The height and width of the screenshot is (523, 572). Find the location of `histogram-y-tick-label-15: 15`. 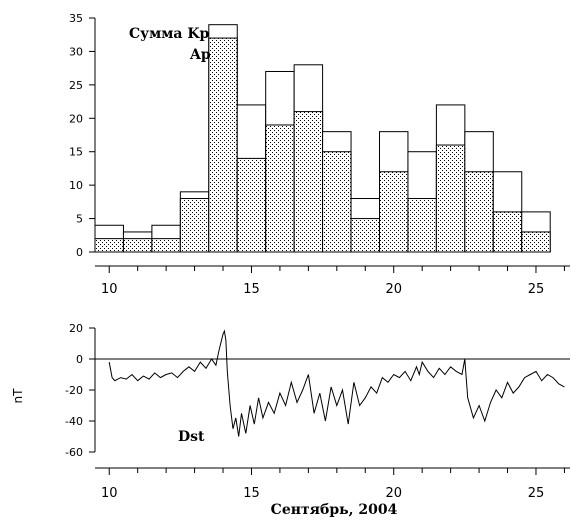

histogram-y-tick-label-15: 15 is located at coordinates (76, 152).